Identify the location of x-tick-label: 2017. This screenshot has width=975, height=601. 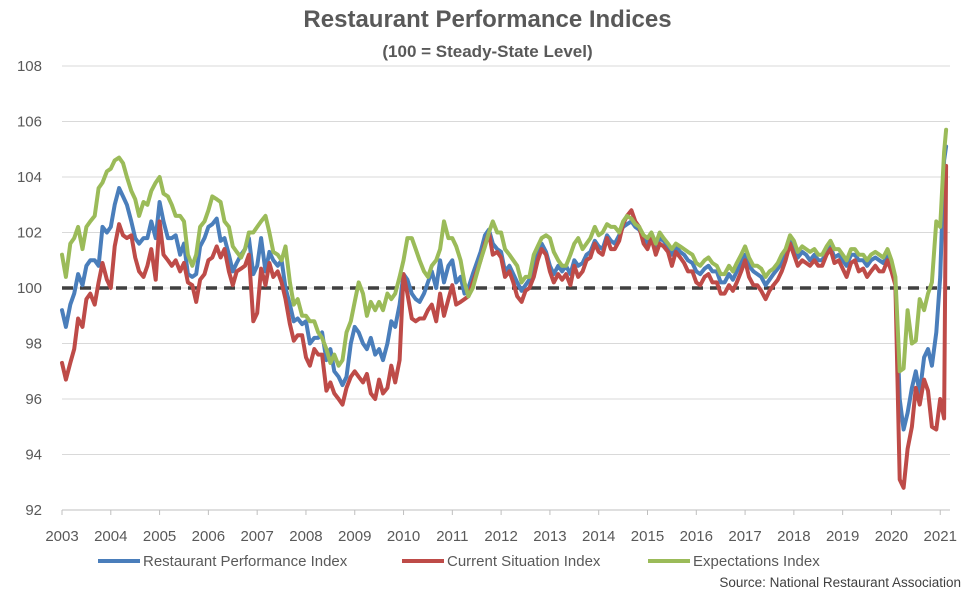
(744, 536).